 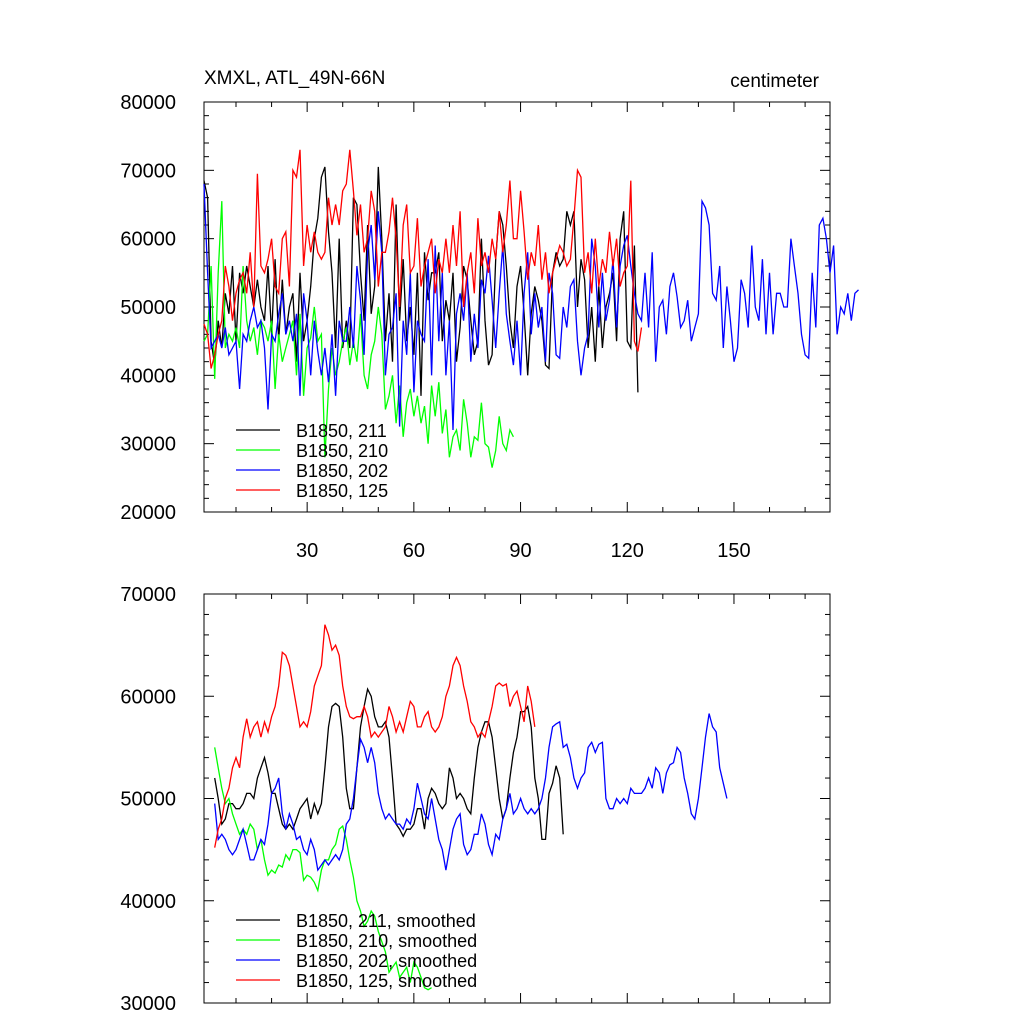 What do you see at coordinates (520, 551) in the screenshot?
I see `x-tick-label: 90` at bounding box center [520, 551].